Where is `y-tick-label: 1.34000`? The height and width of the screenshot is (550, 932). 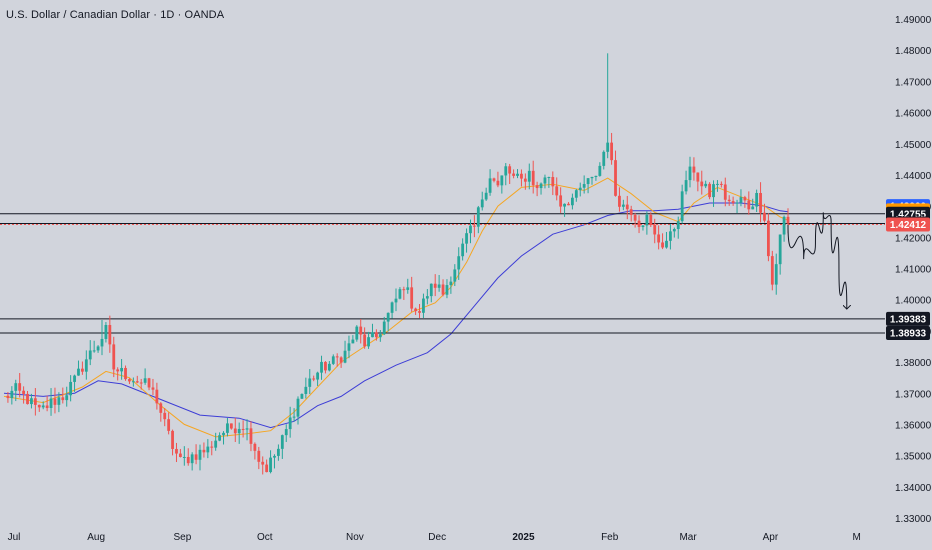
y-tick-label: 1.34000 is located at coordinates (913, 488).